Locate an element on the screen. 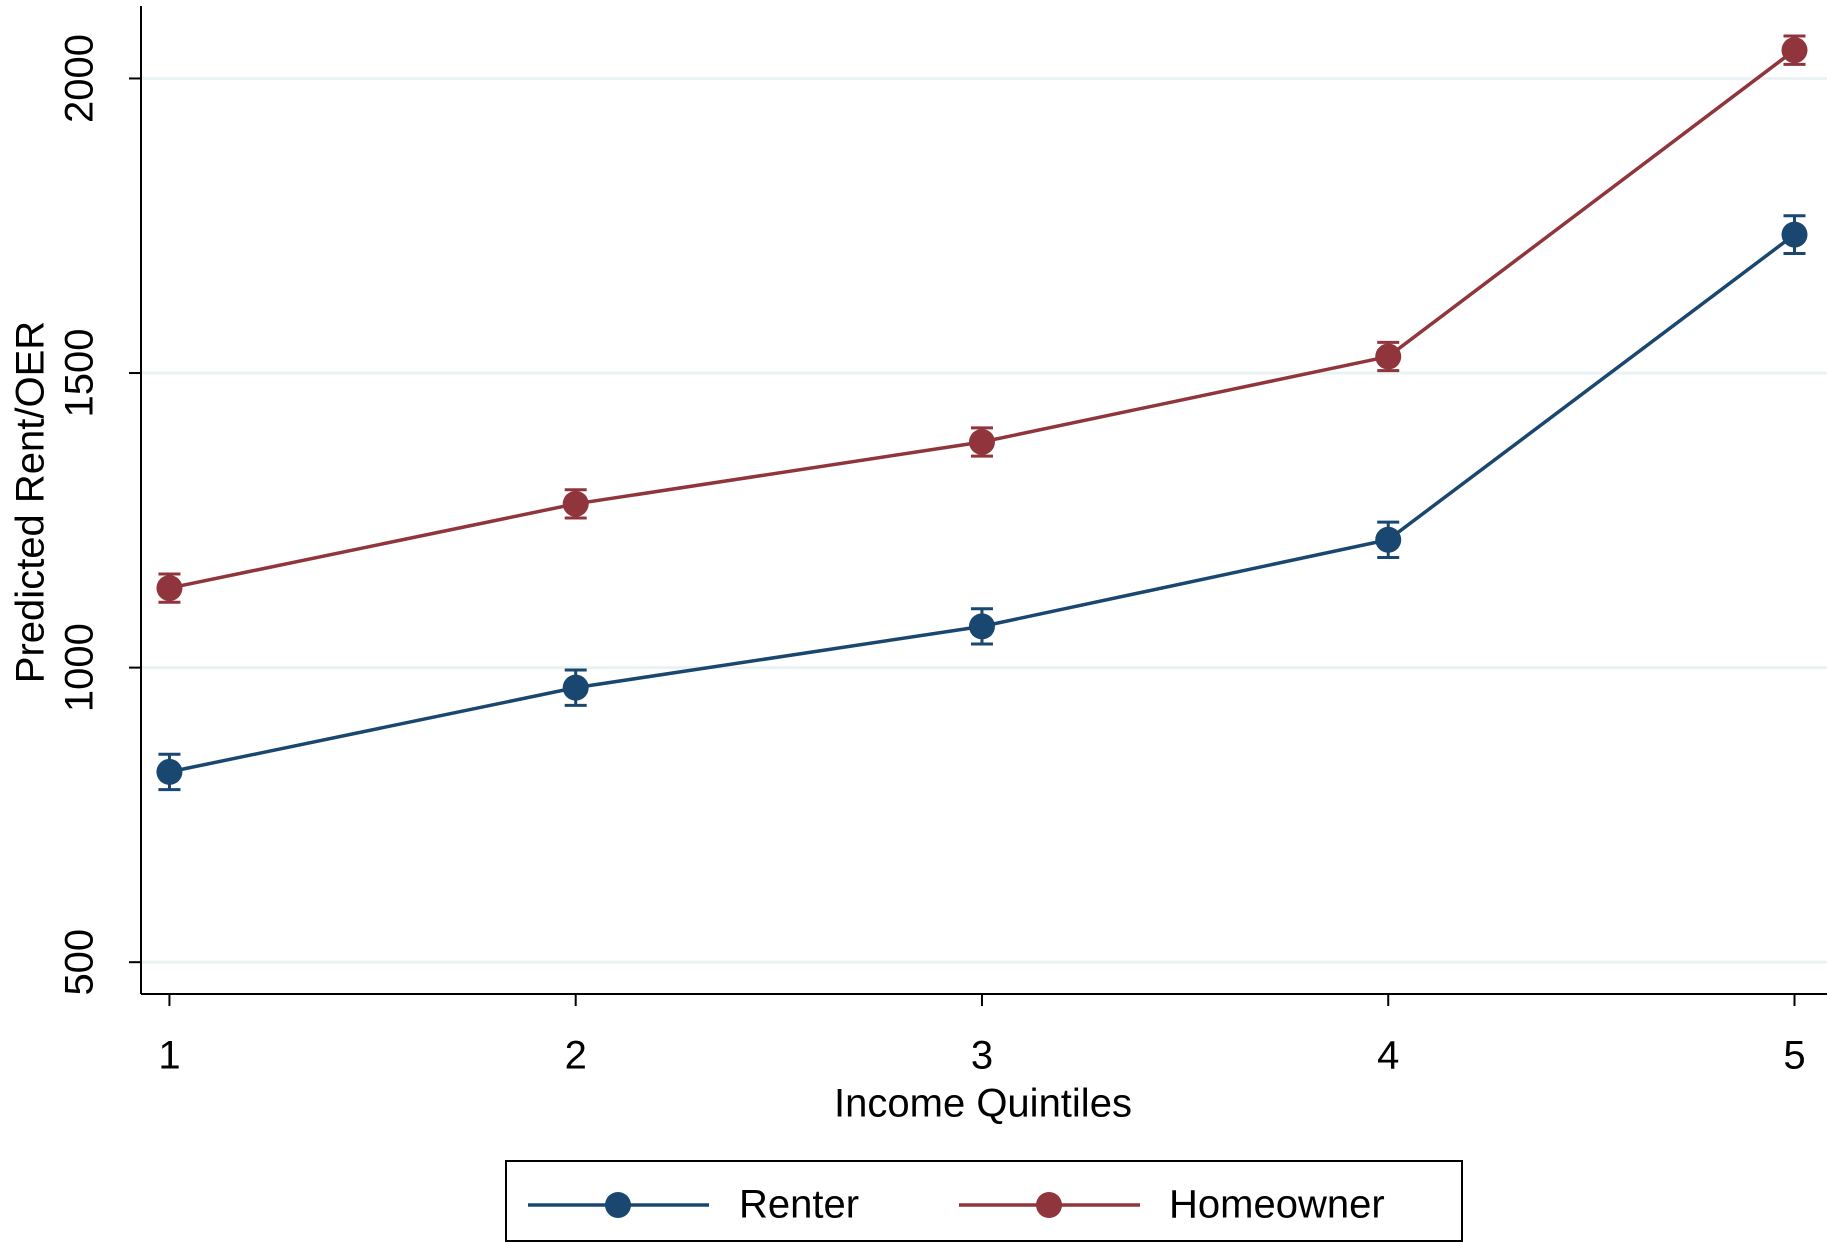  legend-label: Homeowner is located at coordinates (1277, 1205).